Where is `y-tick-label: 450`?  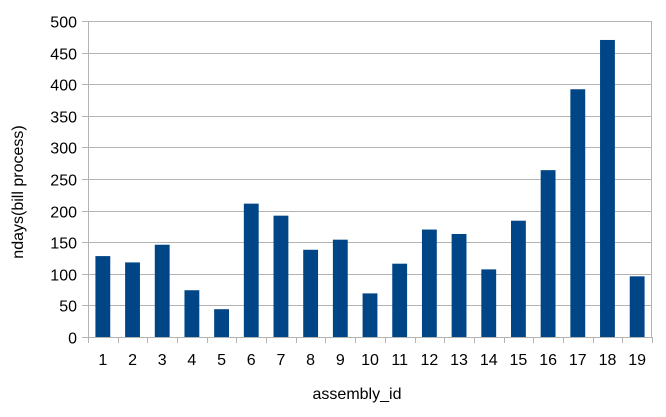
y-tick-label: 450 is located at coordinates (63, 55).